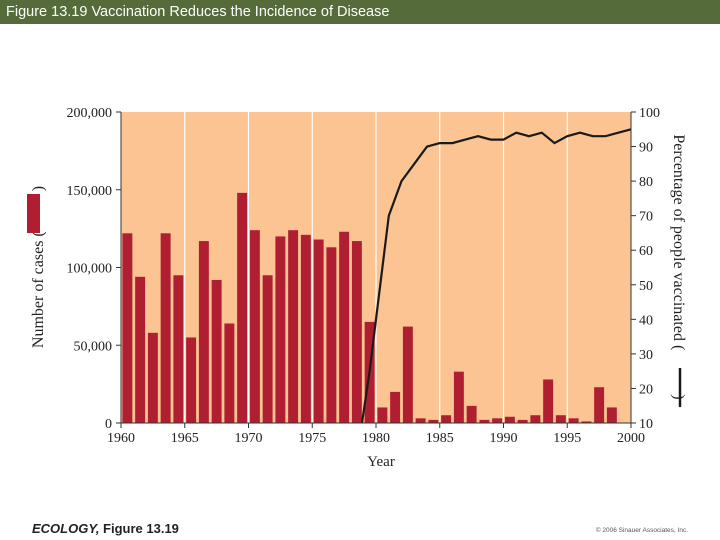 The height and width of the screenshot is (540, 720). What do you see at coordinates (646, 182) in the screenshot?
I see `right-tick-label: 80` at bounding box center [646, 182].